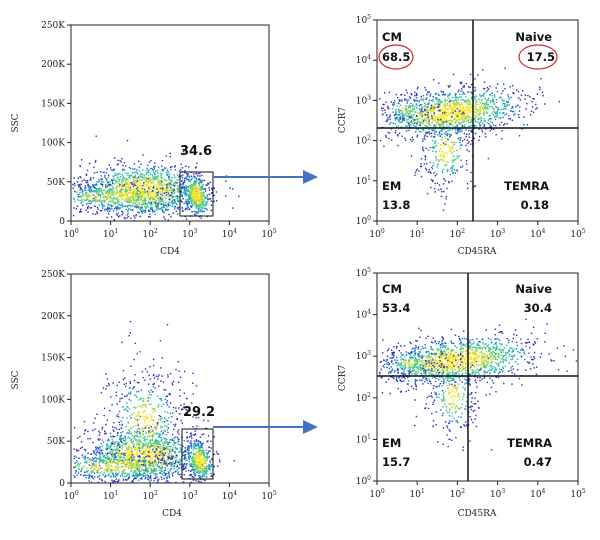 The width and height of the screenshot is (600, 540). I want to click on x-tick-label: 103, so click(497, 234).